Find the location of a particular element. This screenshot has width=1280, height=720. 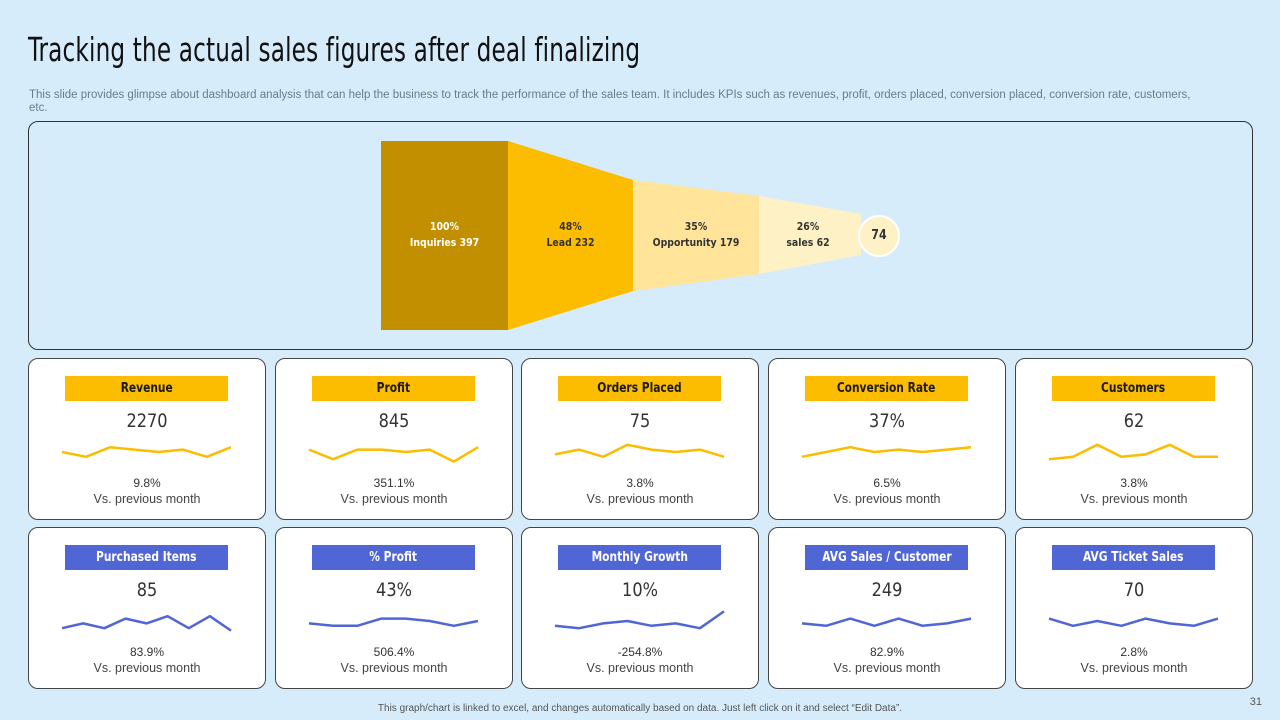

kpi-label: Profit is located at coordinates (393, 388).